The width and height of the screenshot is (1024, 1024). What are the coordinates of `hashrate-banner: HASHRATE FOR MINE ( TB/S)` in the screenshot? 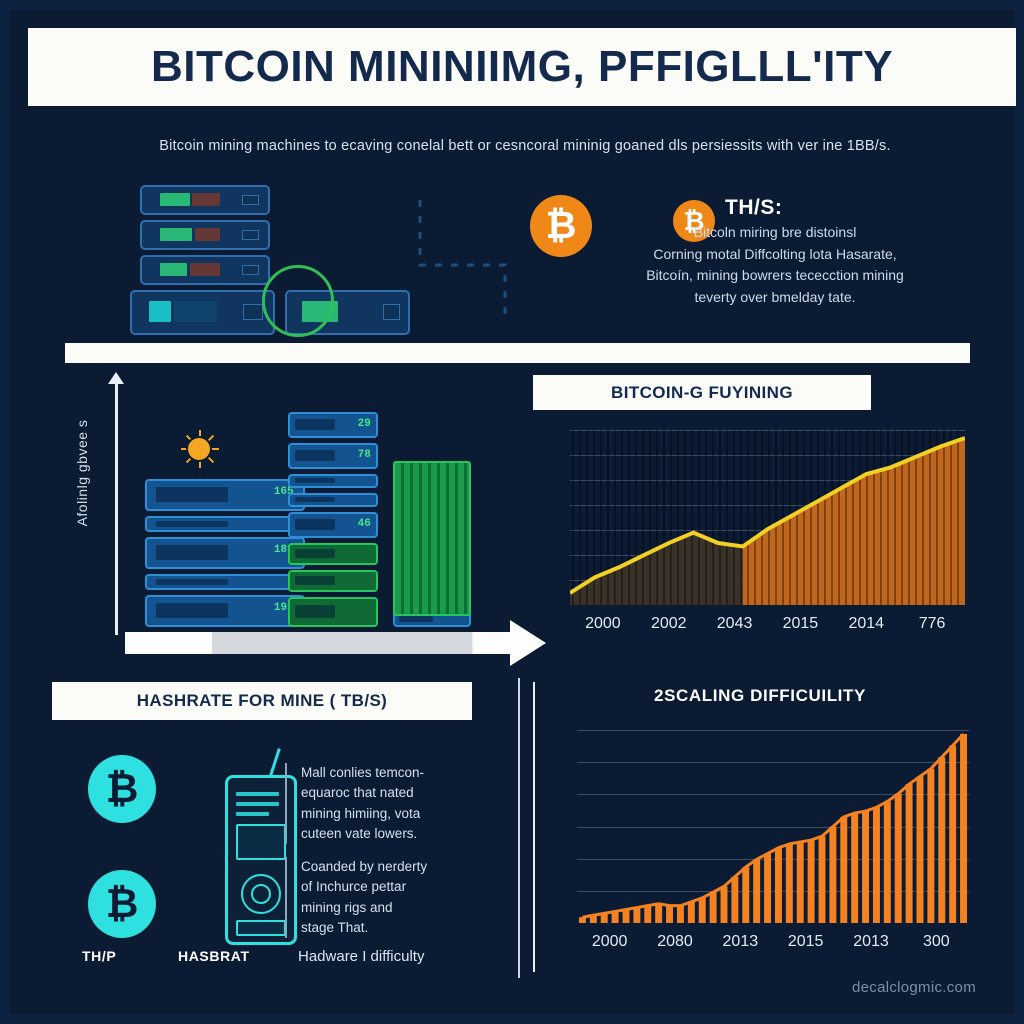 It's located at (262, 701).